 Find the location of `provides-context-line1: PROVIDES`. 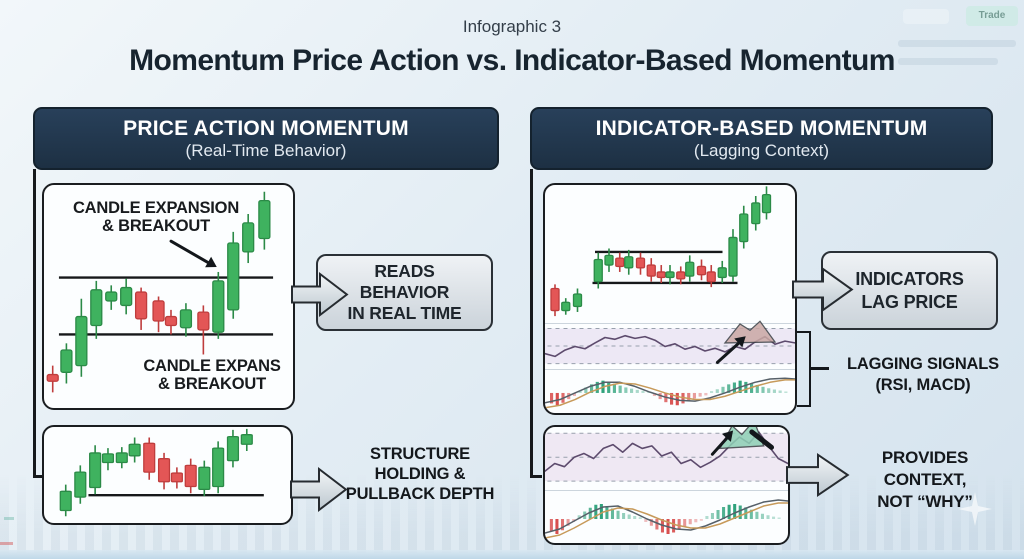

provides-context-line1: PROVIDES is located at coordinates (925, 457).